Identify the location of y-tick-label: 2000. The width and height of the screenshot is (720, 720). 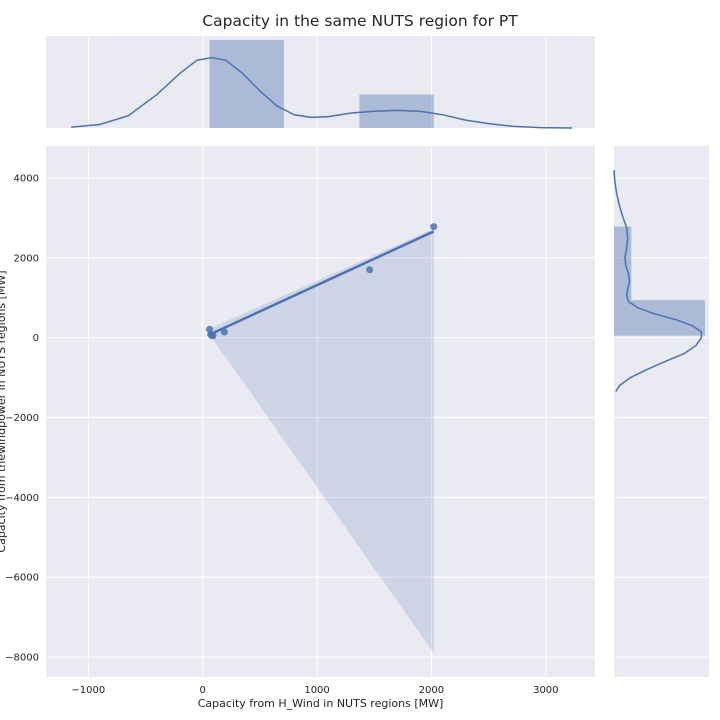
(26, 258).